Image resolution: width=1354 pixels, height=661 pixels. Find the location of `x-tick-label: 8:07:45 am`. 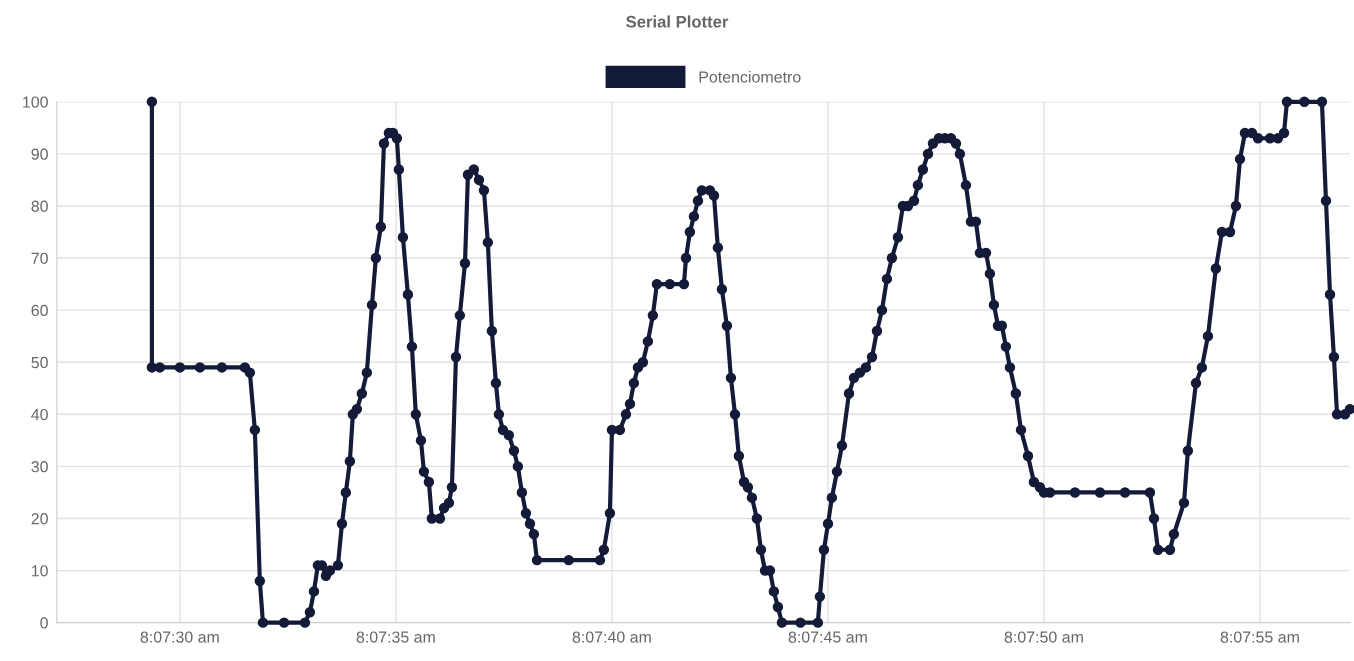

x-tick-label: 8:07:45 am is located at coordinates (827, 637).